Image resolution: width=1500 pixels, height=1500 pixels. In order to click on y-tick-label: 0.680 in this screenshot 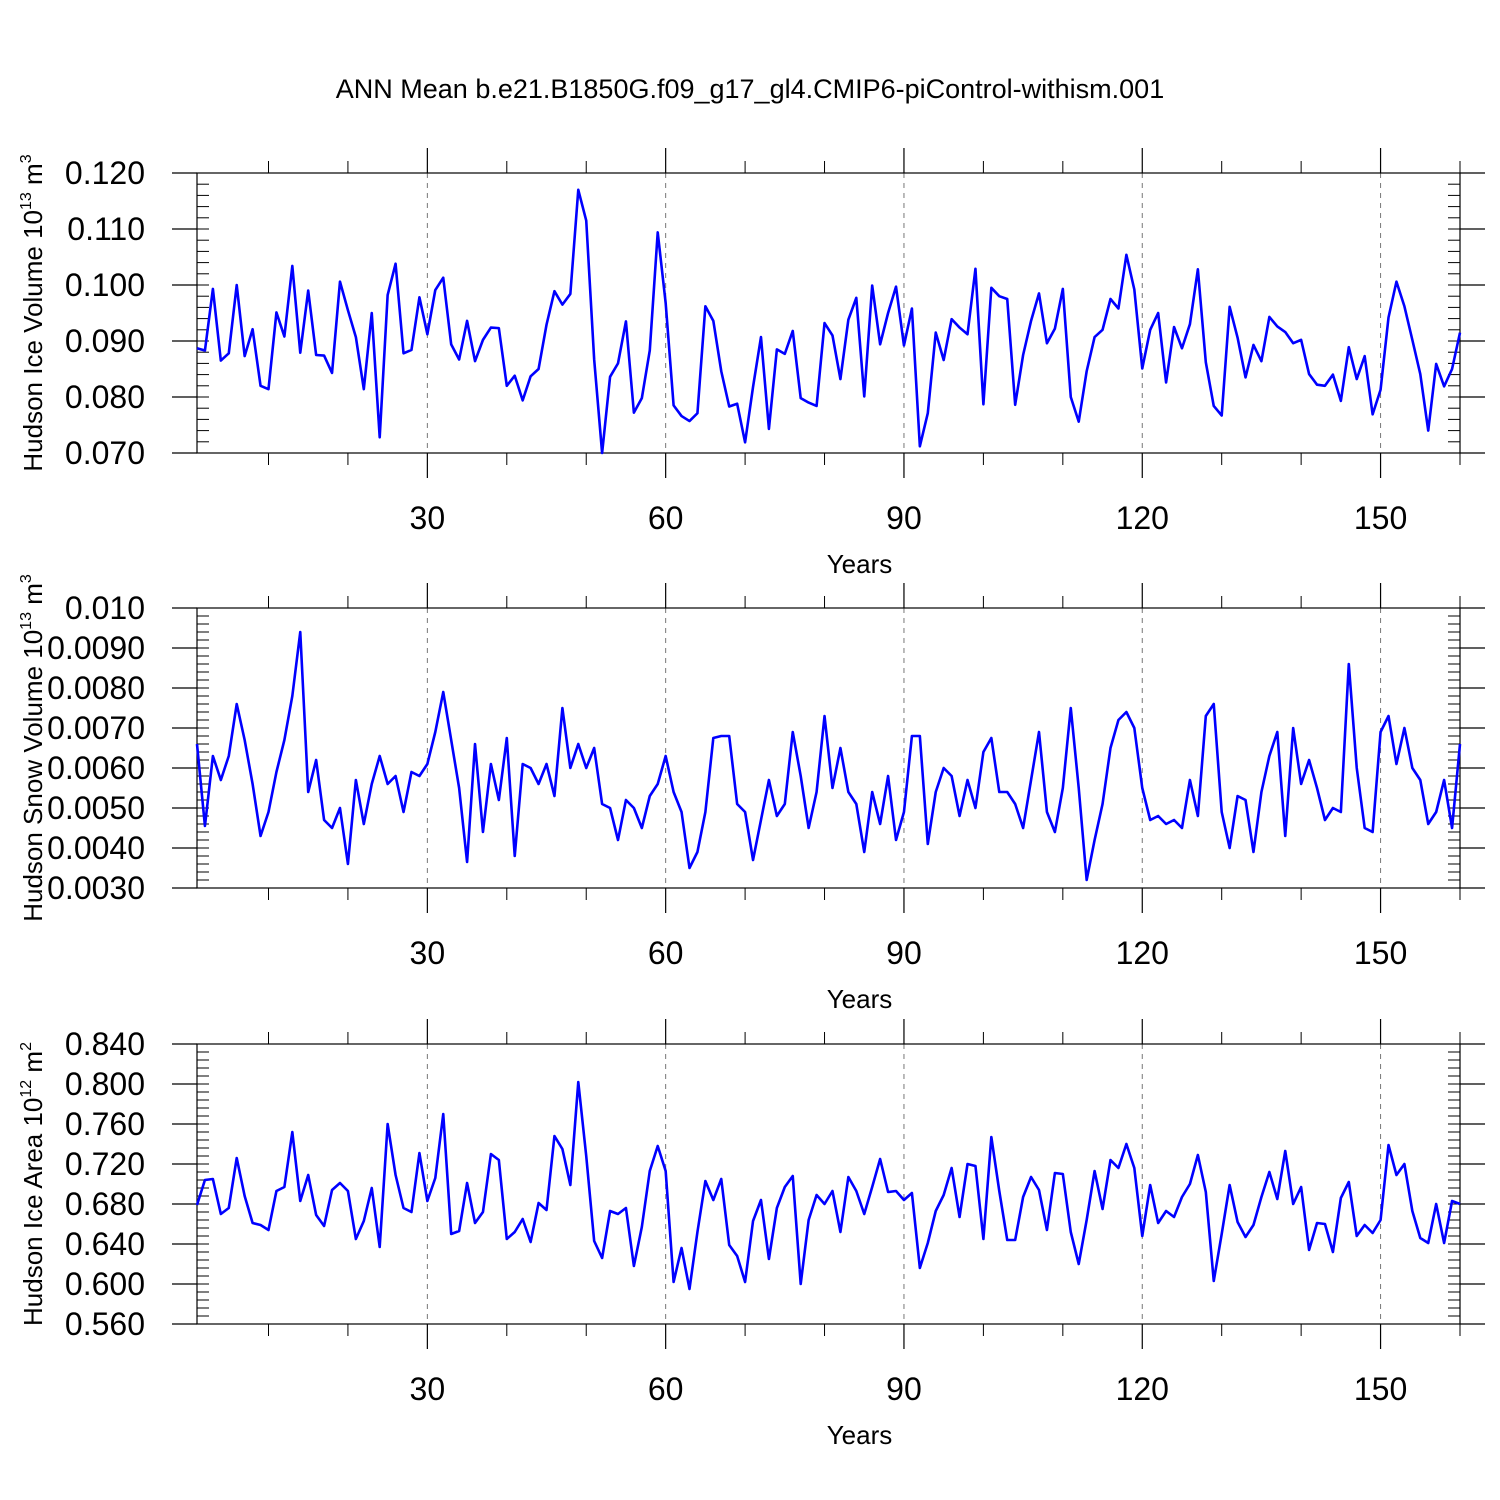, I will do `click(105, 1204)`.